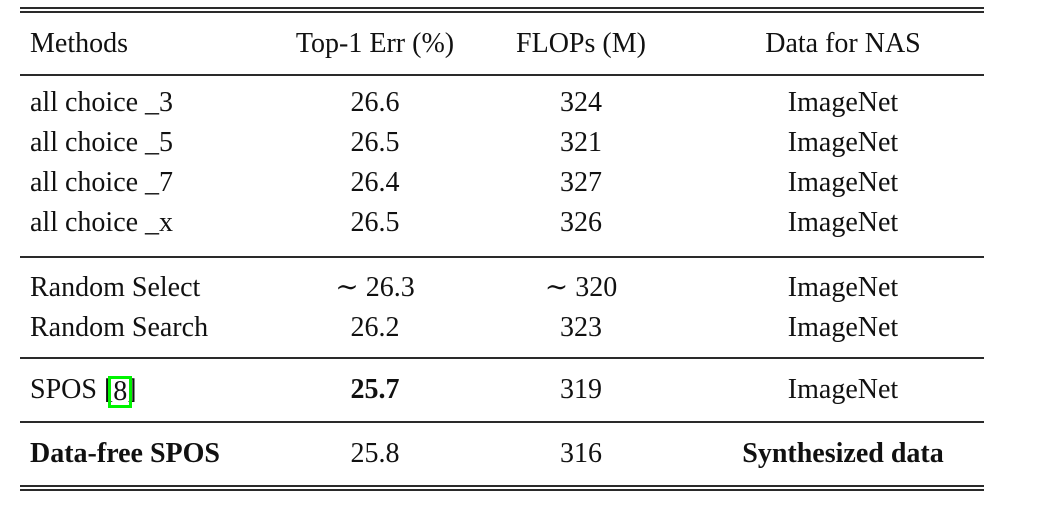 The width and height of the screenshot is (1054, 517). Describe the element at coordinates (502, 183) in the screenshot. I see `table-row: all choice _7 26.4 327 ImageNet` at that location.